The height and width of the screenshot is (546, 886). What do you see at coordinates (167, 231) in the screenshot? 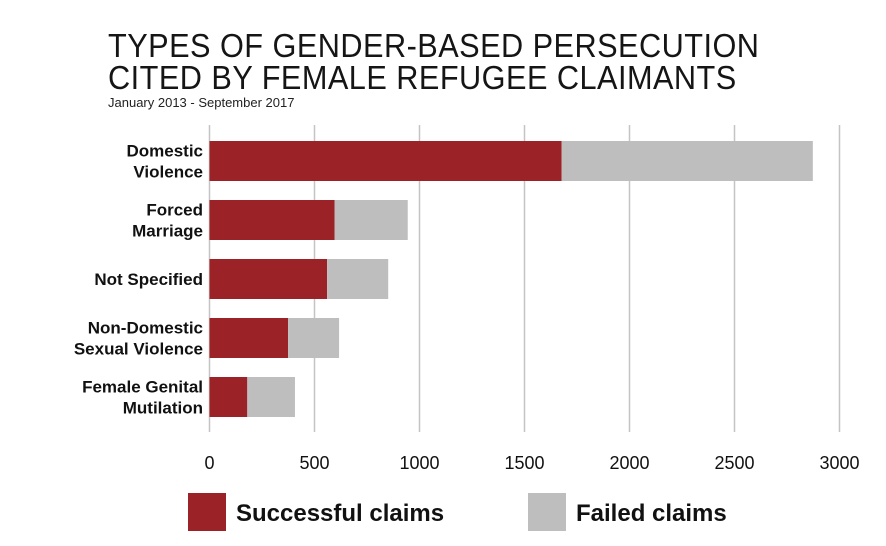
I see `category-label: Marriage` at bounding box center [167, 231].